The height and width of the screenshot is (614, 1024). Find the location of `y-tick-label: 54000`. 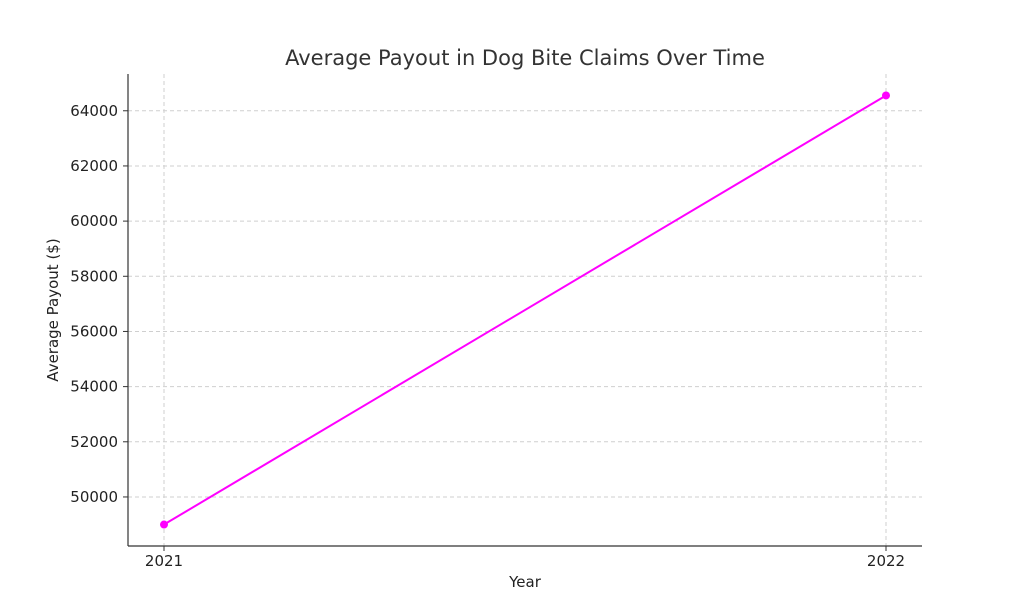

y-tick-label: 54000 is located at coordinates (94, 387).